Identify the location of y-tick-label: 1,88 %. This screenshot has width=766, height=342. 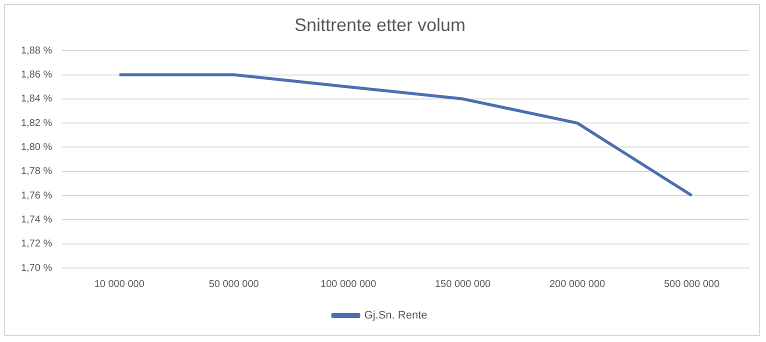
(36, 50).